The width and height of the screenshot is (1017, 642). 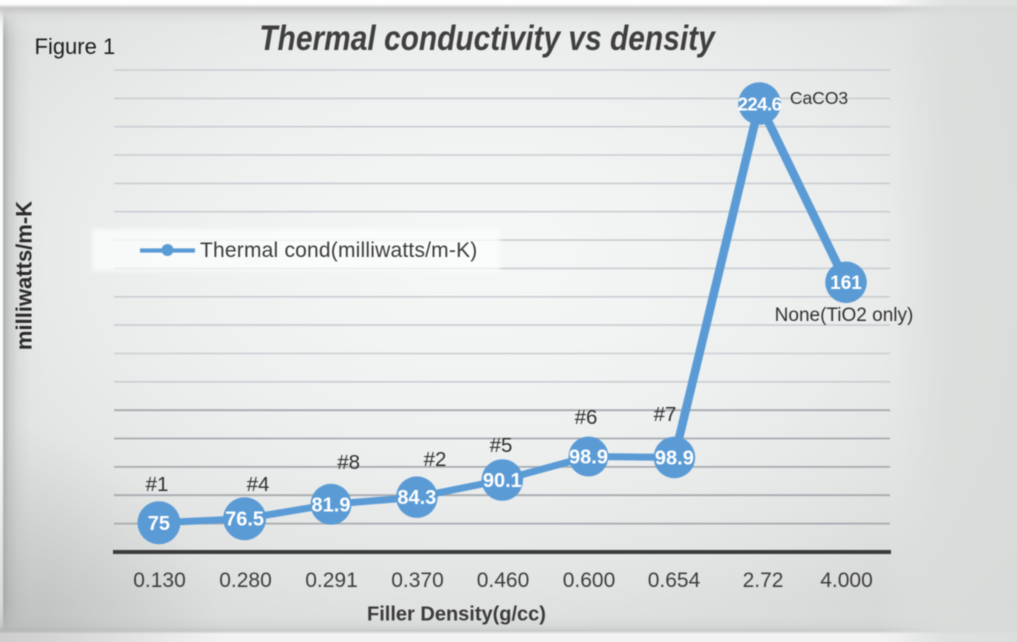 I want to click on svg-text: 0.130, so click(x=159, y=580).